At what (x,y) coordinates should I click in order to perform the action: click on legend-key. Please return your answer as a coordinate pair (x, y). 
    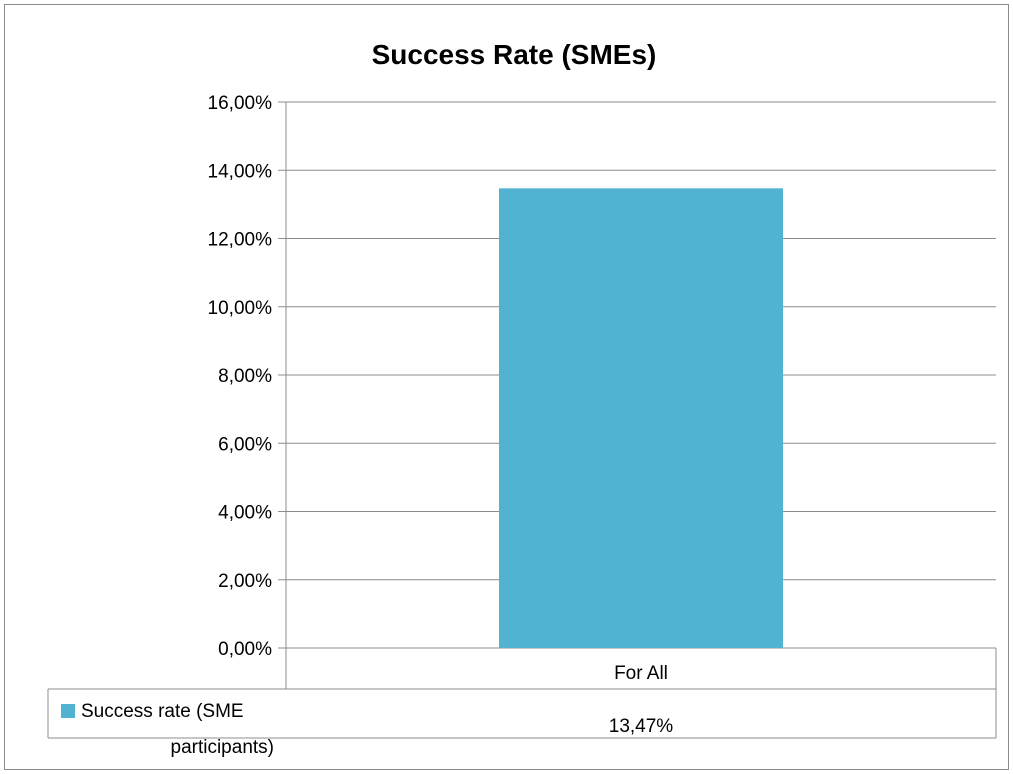
    Looking at the image, I should click on (68, 711).